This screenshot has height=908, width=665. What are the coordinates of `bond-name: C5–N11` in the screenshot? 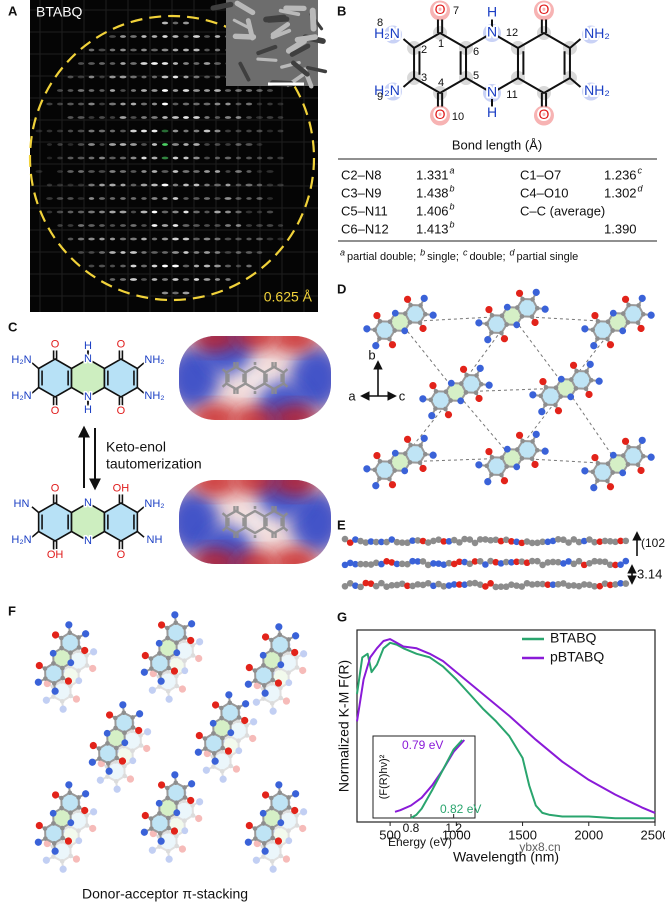 It's located at (364, 210).